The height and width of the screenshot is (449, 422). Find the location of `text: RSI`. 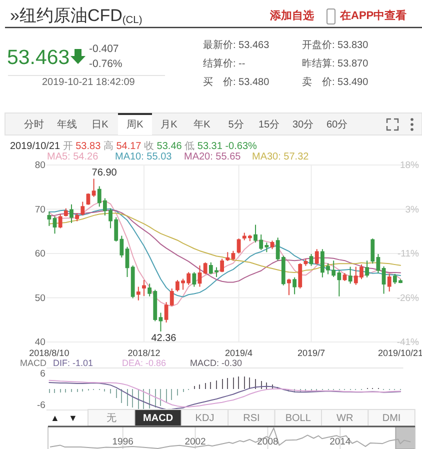

text: RSI is located at coordinates (251, 418).